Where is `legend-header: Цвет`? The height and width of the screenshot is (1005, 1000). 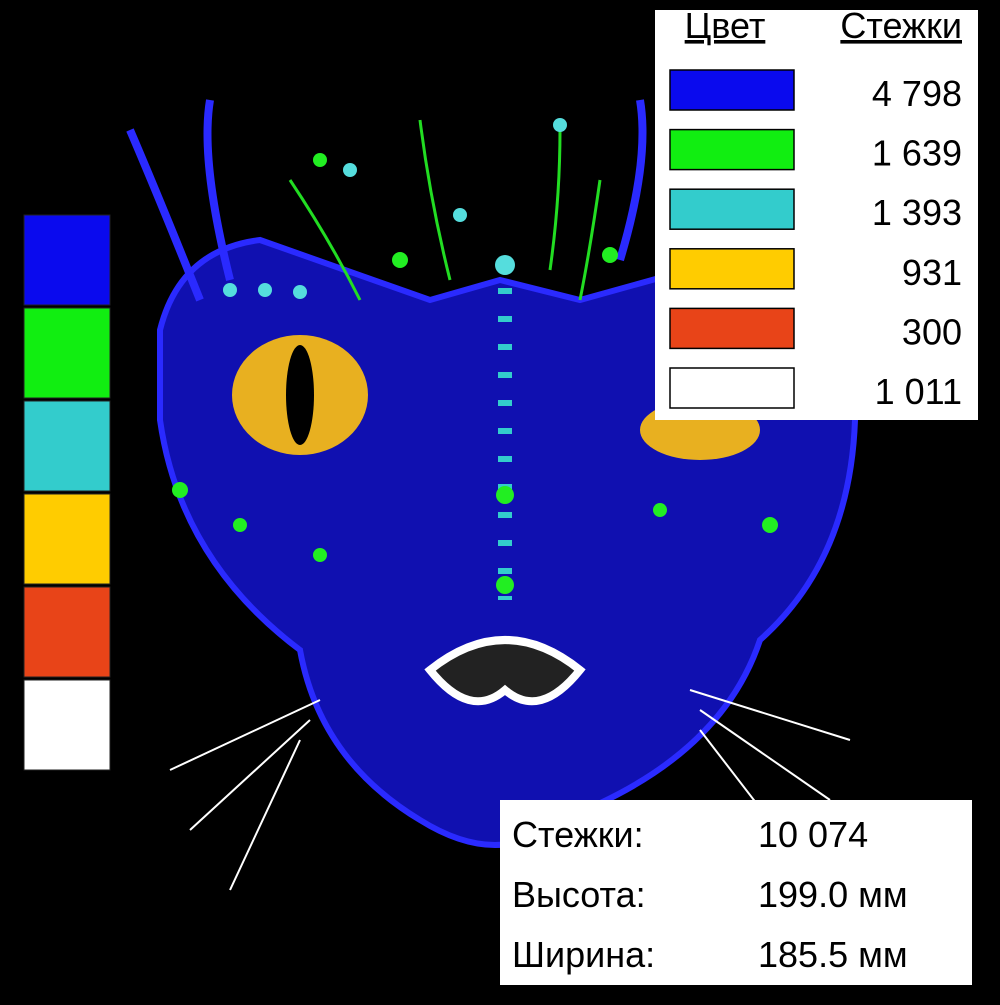 legend-header: Цвет is located at coordinates (725, 25).